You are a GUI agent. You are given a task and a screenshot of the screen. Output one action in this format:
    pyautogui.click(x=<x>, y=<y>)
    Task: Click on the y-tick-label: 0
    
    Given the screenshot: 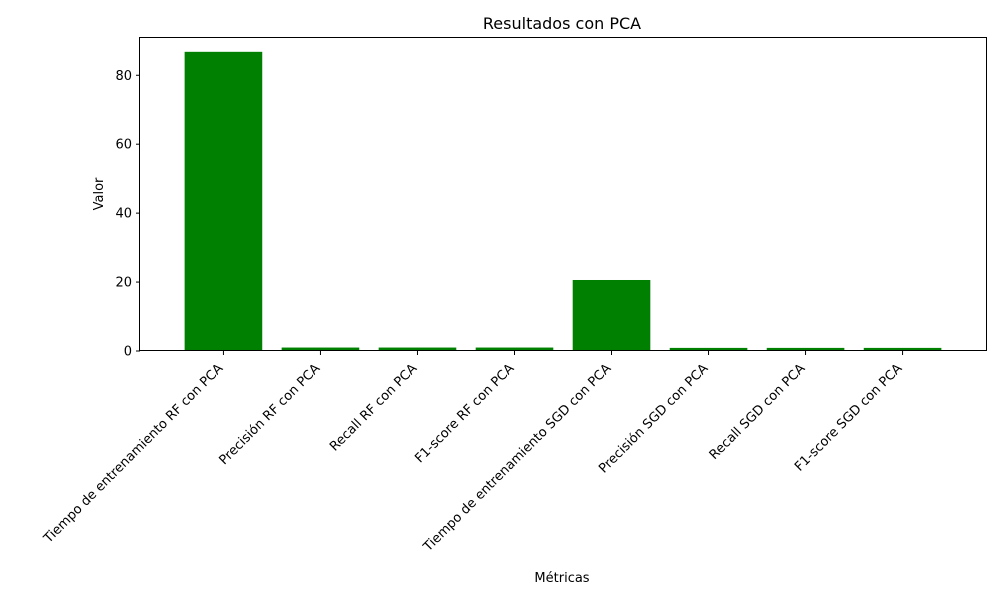 What is the action you would take?
    pyautogui.click(x=128, y=352)
    